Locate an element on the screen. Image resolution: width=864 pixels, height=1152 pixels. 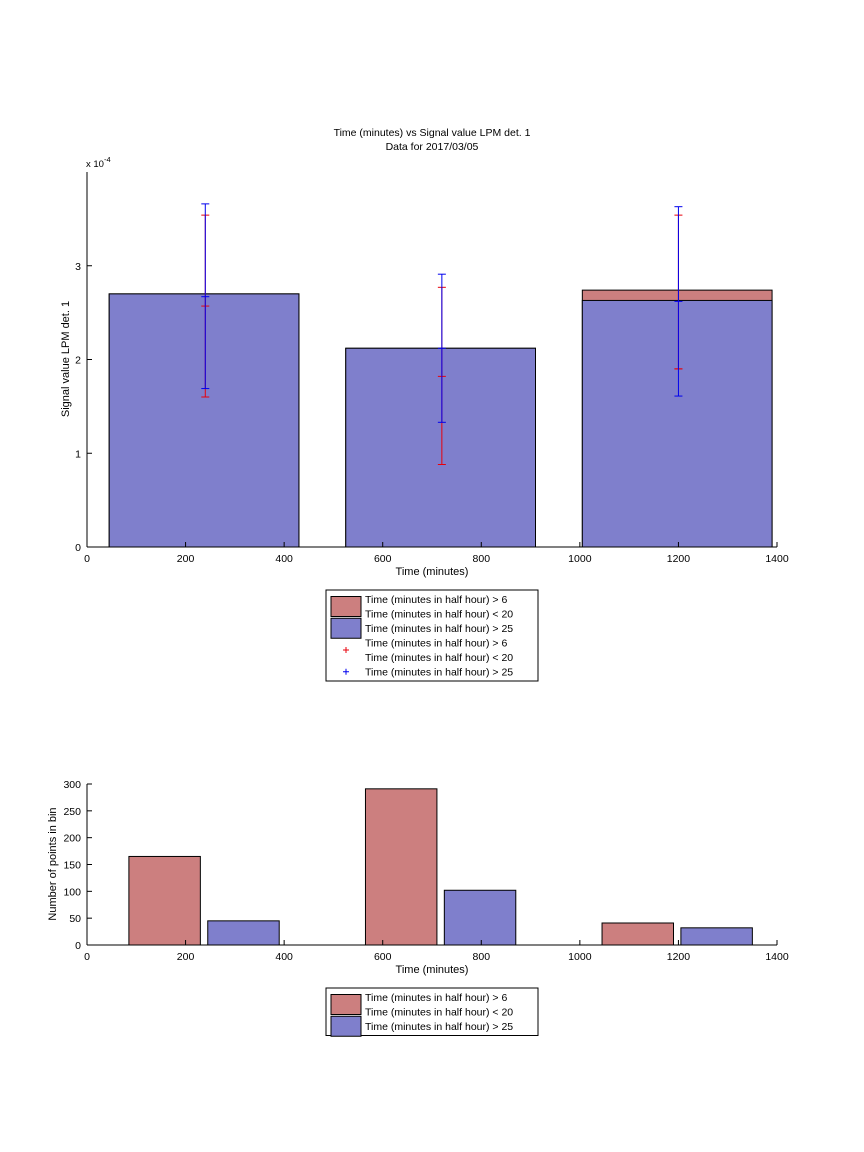
y-tick-label: 150 is located at coordinates (72, 866).